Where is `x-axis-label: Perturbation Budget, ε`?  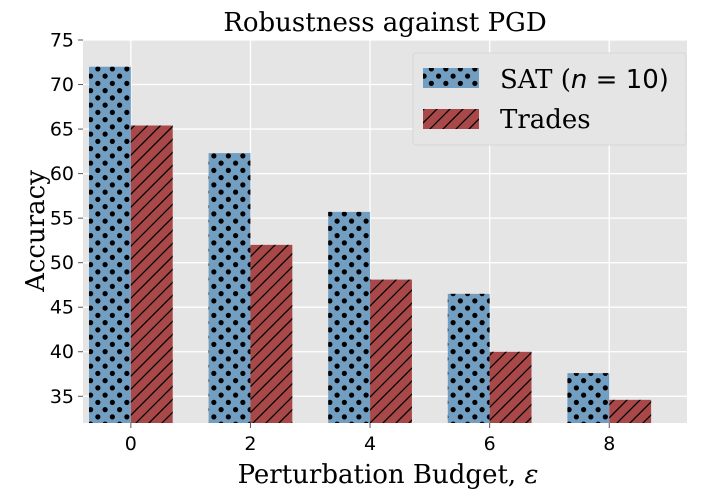 x-axis-label: Perturbation Budget, ε is located at coordinates (388, 475).